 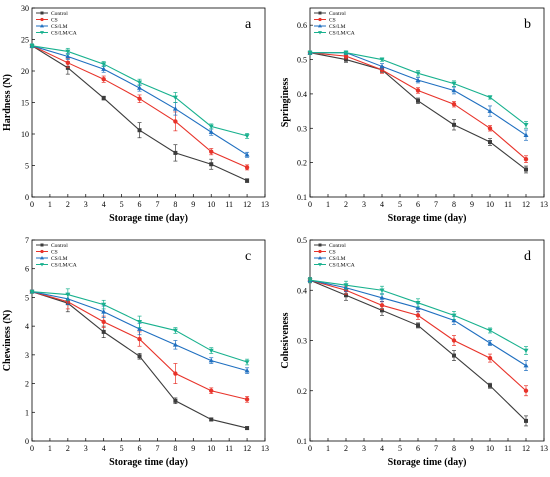 What do you see at coordinates (25, 103) in the screenshot?
I see `y-tick-label: 15` at bounding box center [25, 103].